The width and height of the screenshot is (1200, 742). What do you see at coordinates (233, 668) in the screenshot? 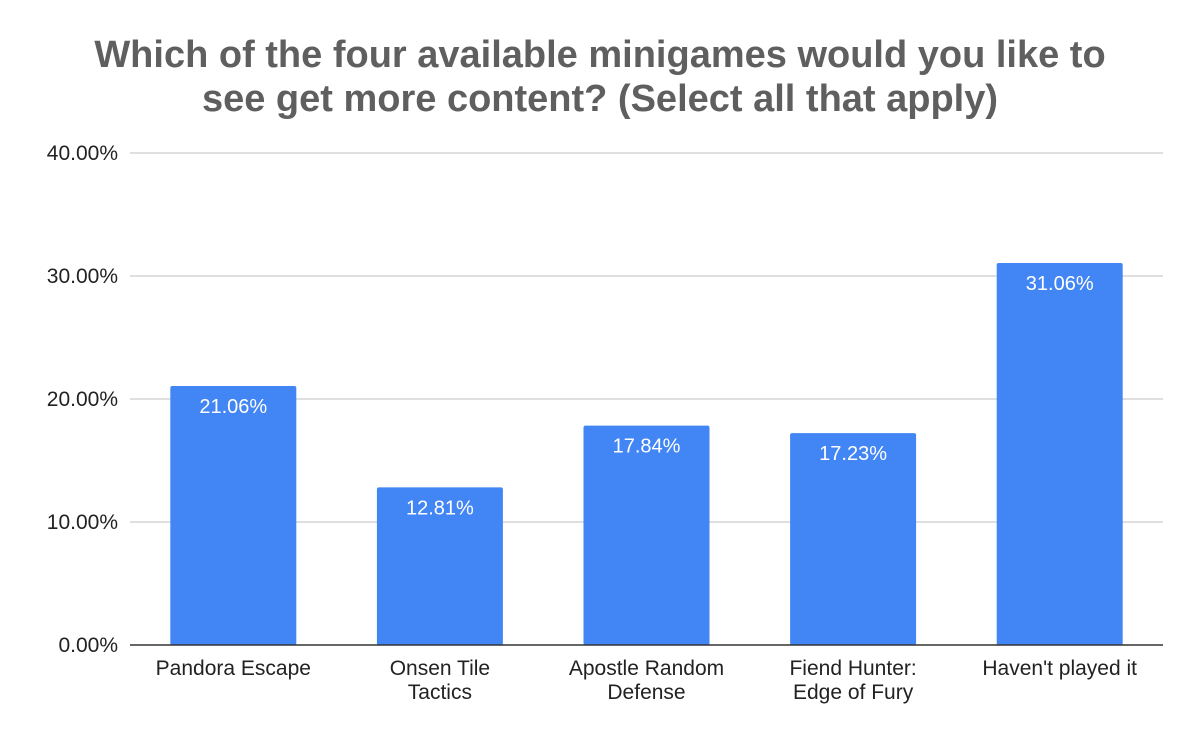
I see `category-label: Pandora Escape` at bounding box center [233, 668].